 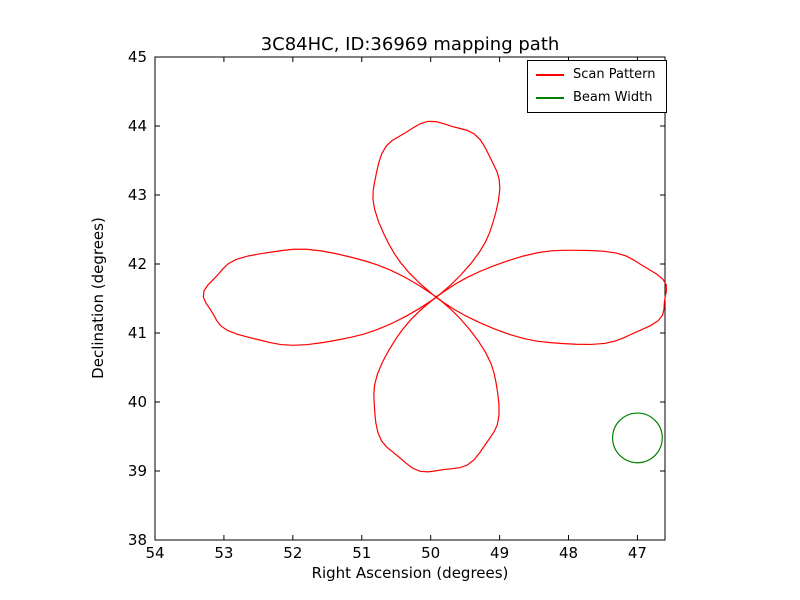 What do you see at coordinates (137, 126) in the screenshot?
I see `y-tick-label: 44` at bounding box center [137, 126].